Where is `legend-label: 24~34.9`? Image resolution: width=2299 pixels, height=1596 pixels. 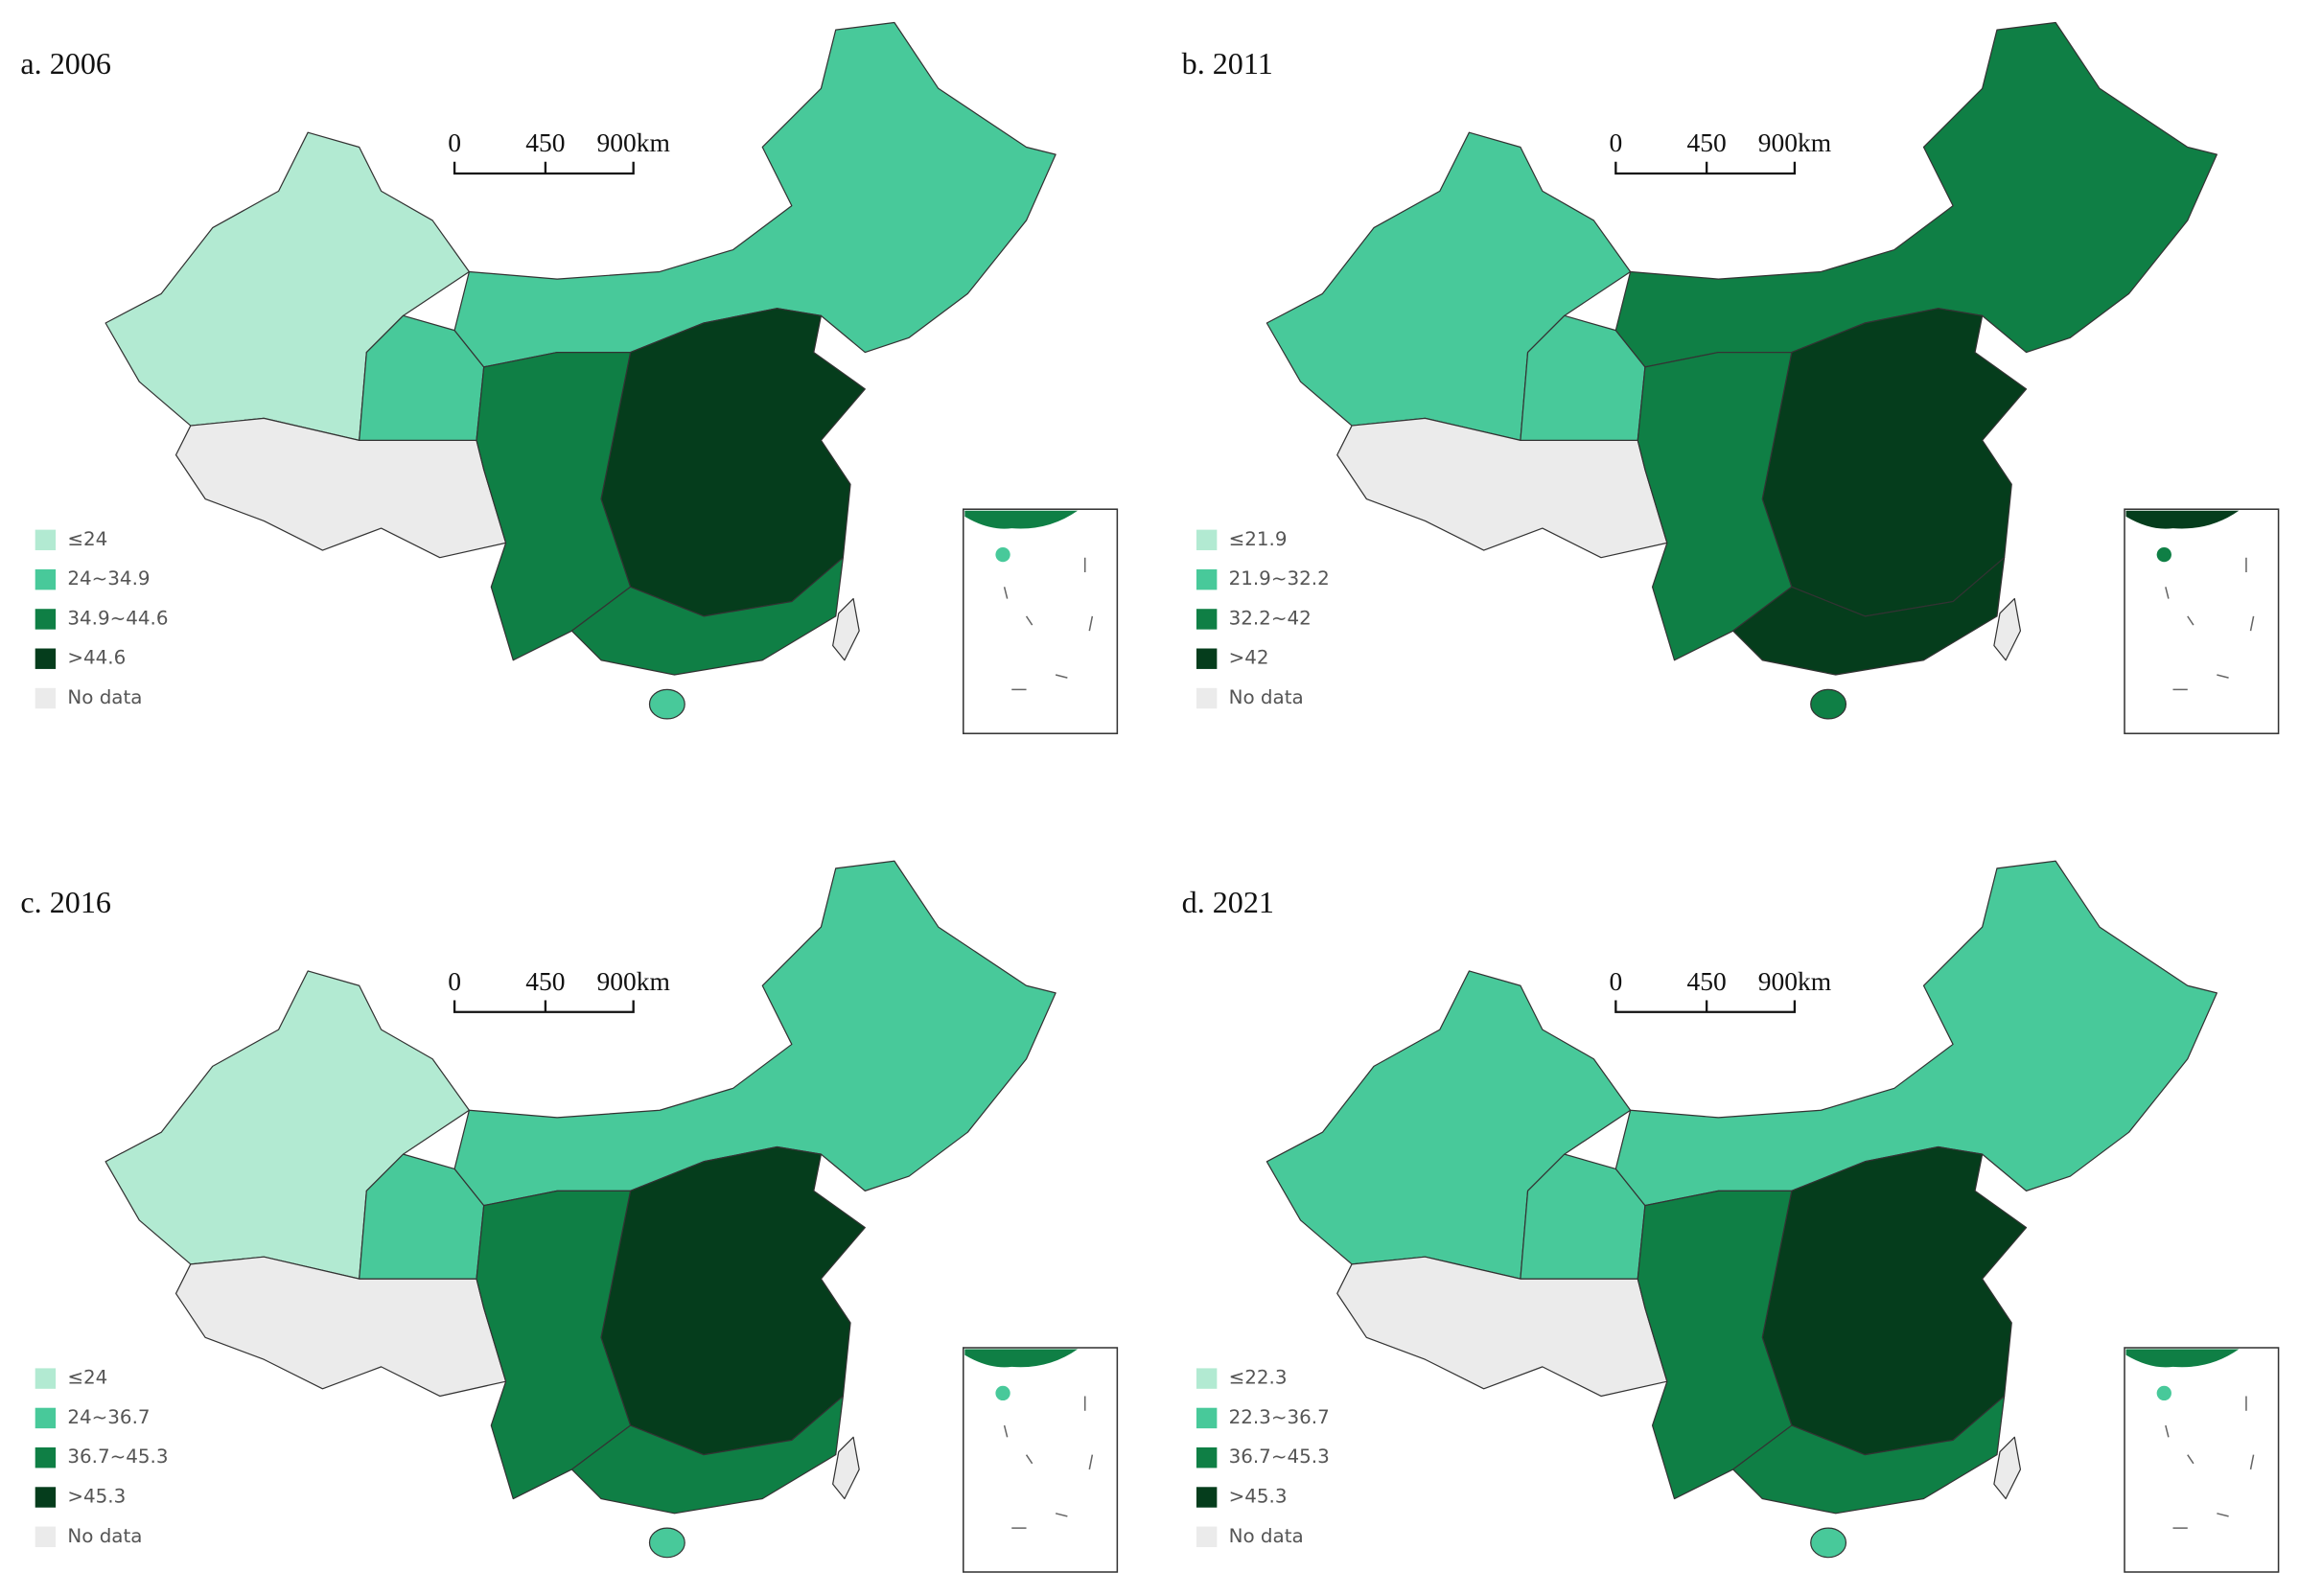 legend-label: 24~34.9 is located at coordinates (108, 578).